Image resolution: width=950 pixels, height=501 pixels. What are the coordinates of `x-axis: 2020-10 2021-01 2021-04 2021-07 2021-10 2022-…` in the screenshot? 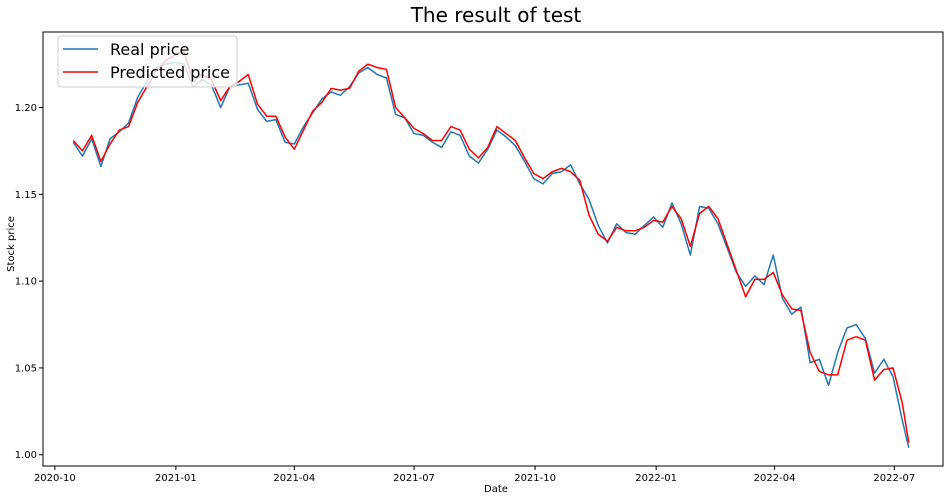 It's located at (474, 475).